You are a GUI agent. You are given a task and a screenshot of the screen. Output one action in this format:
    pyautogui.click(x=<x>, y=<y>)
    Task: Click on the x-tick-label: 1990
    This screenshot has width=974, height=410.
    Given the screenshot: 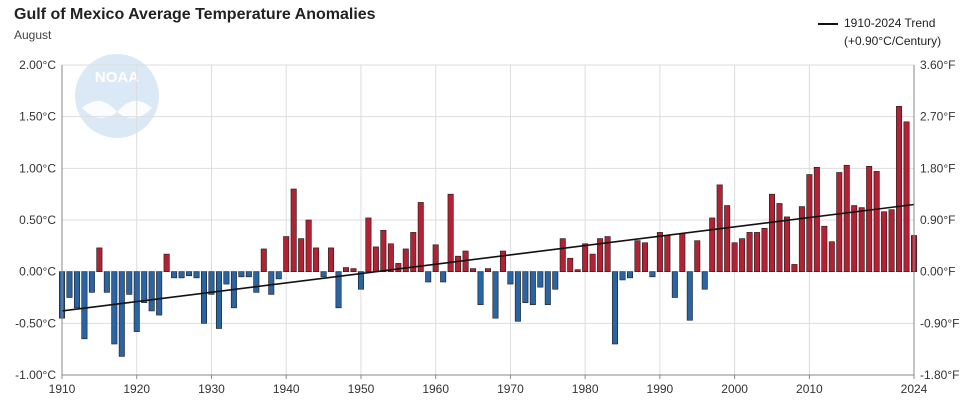 What is the action you would take?
    pyautogui.click(x=660, y=389)
    